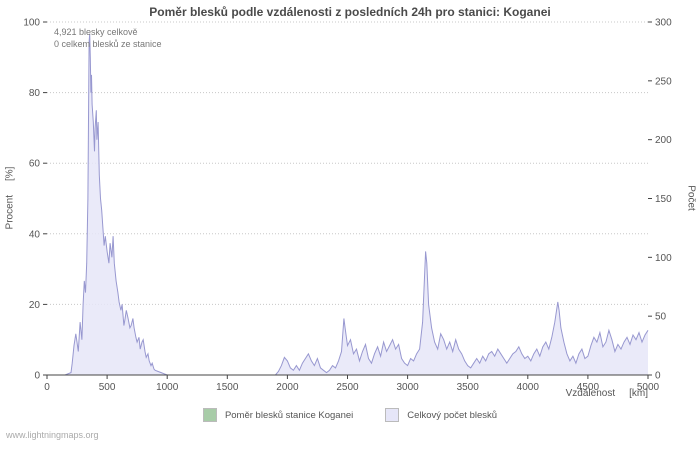  Describe the element at coordinates (661, 317) in the screenshot. I see `svg-text: 50` at that location.